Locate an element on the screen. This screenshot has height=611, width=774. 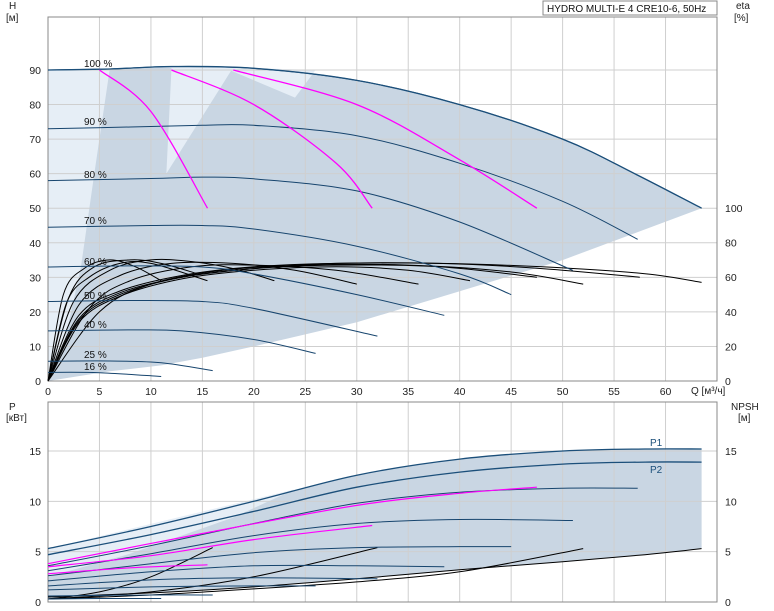
x-tick-label: 30 is located at coordinates (357, 392).